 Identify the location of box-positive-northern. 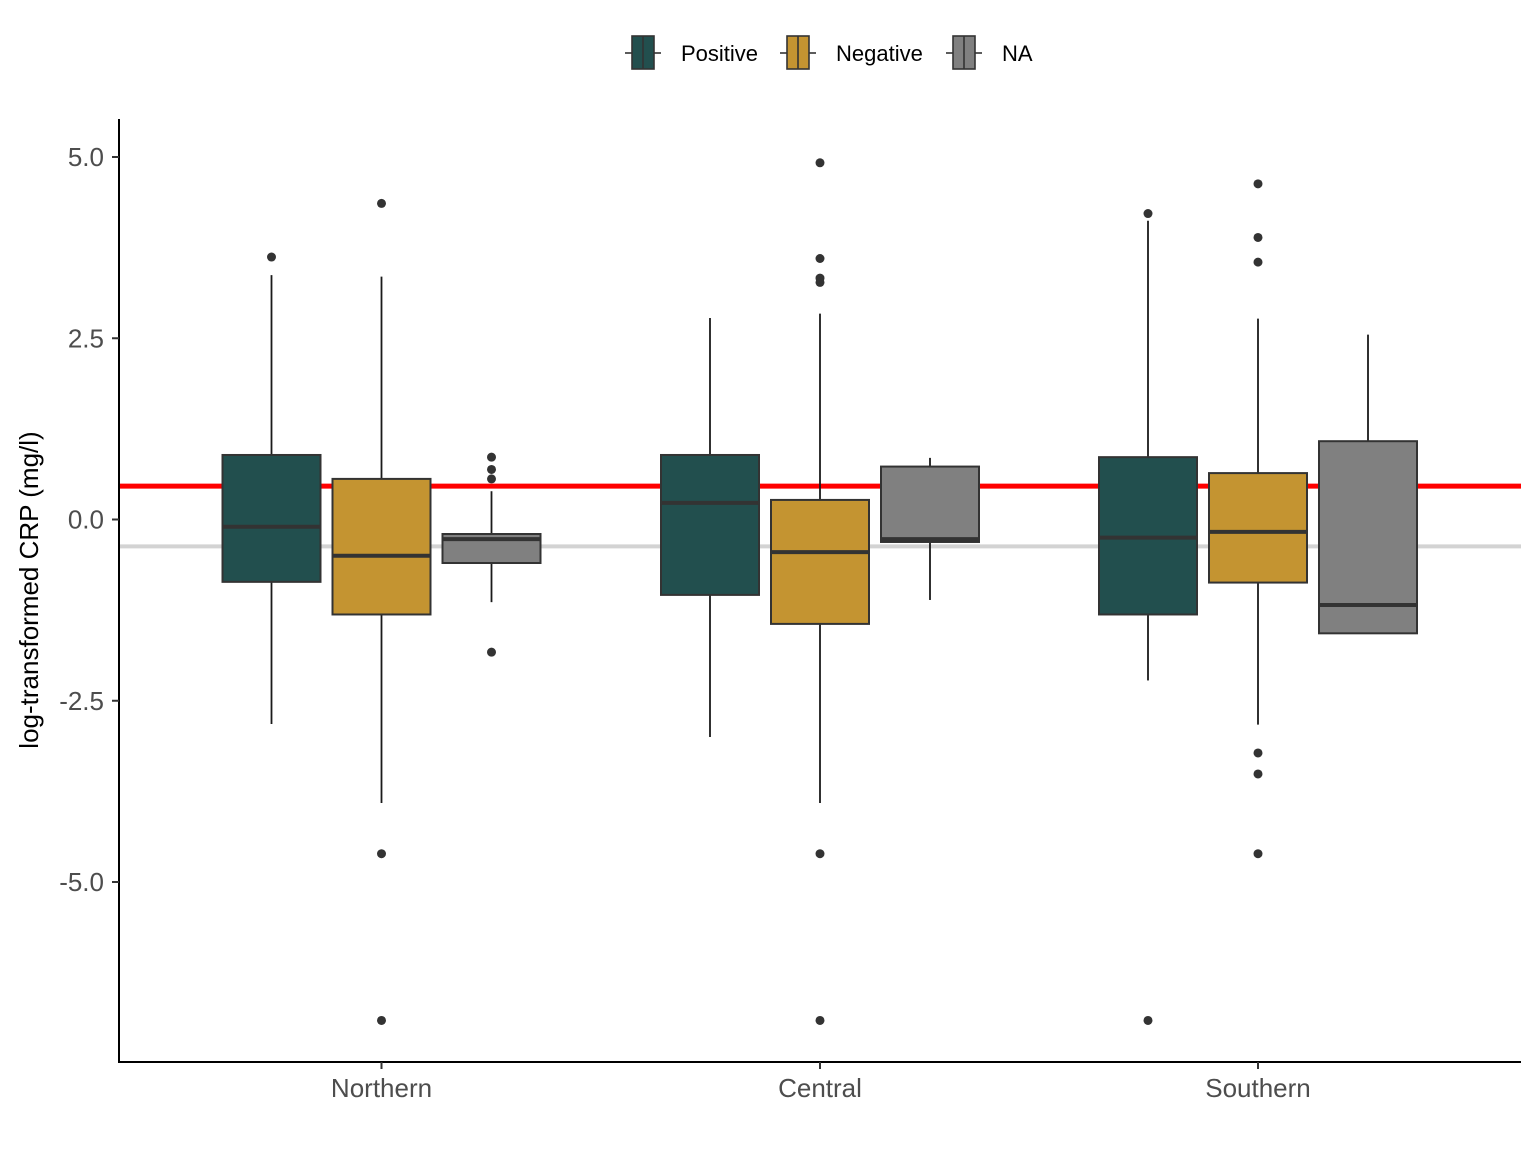
(271, 488).